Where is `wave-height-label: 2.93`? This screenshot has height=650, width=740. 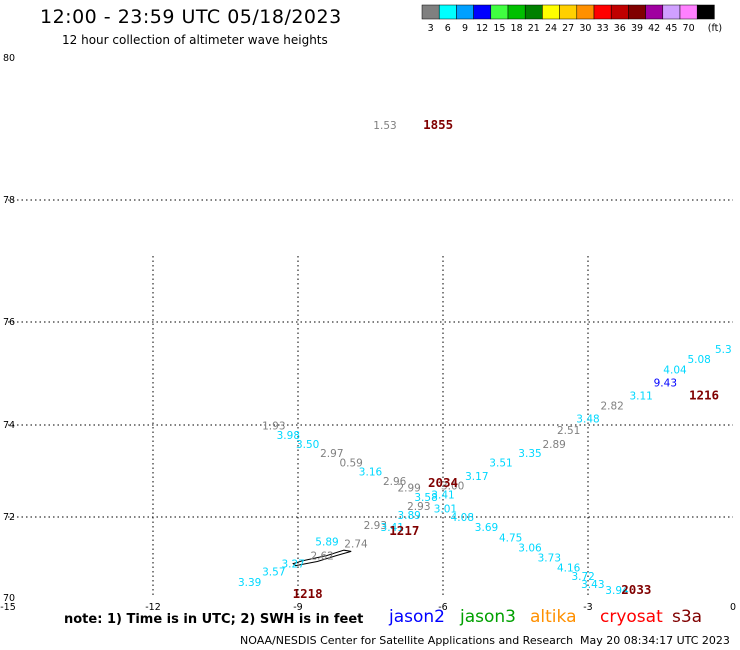 wave-height-label: 2.93 is located at coordinates (375, 526).